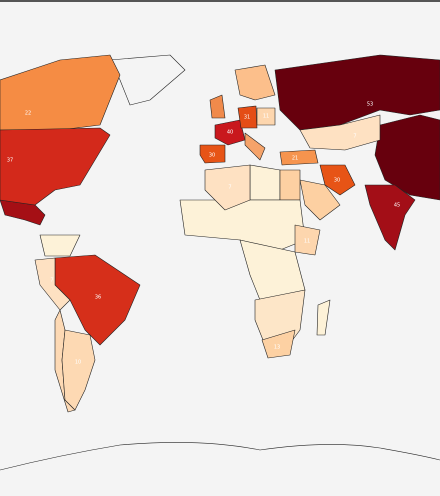 The height and width of the screenshot is (496, 440). I want to click on region-label: 10, so click(78, 363).